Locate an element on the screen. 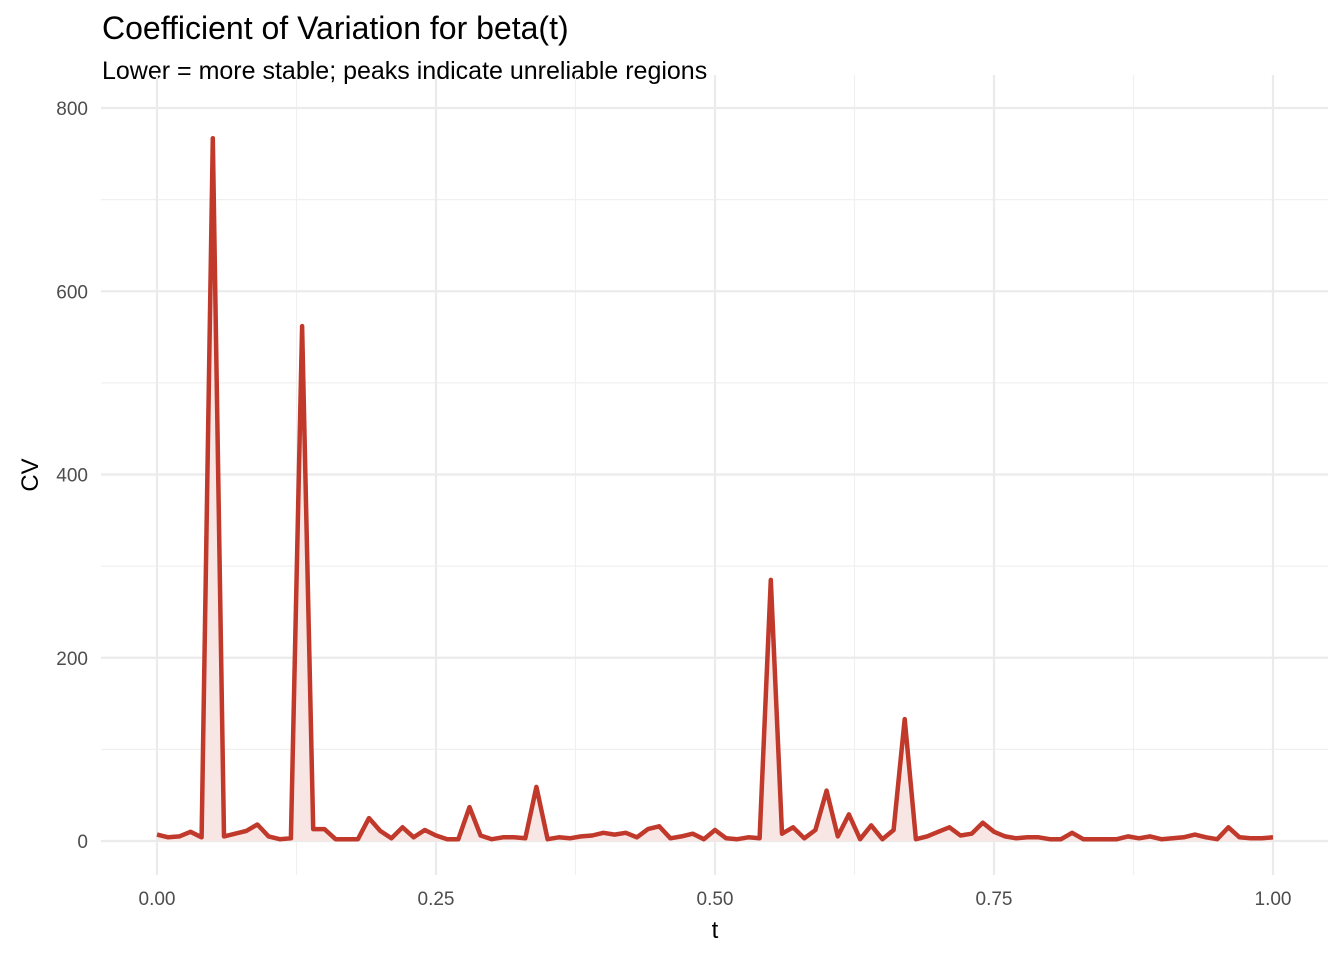 This screenshot has width=1344, height=960. x-axis-label: t is located at coordinates (715, 930).